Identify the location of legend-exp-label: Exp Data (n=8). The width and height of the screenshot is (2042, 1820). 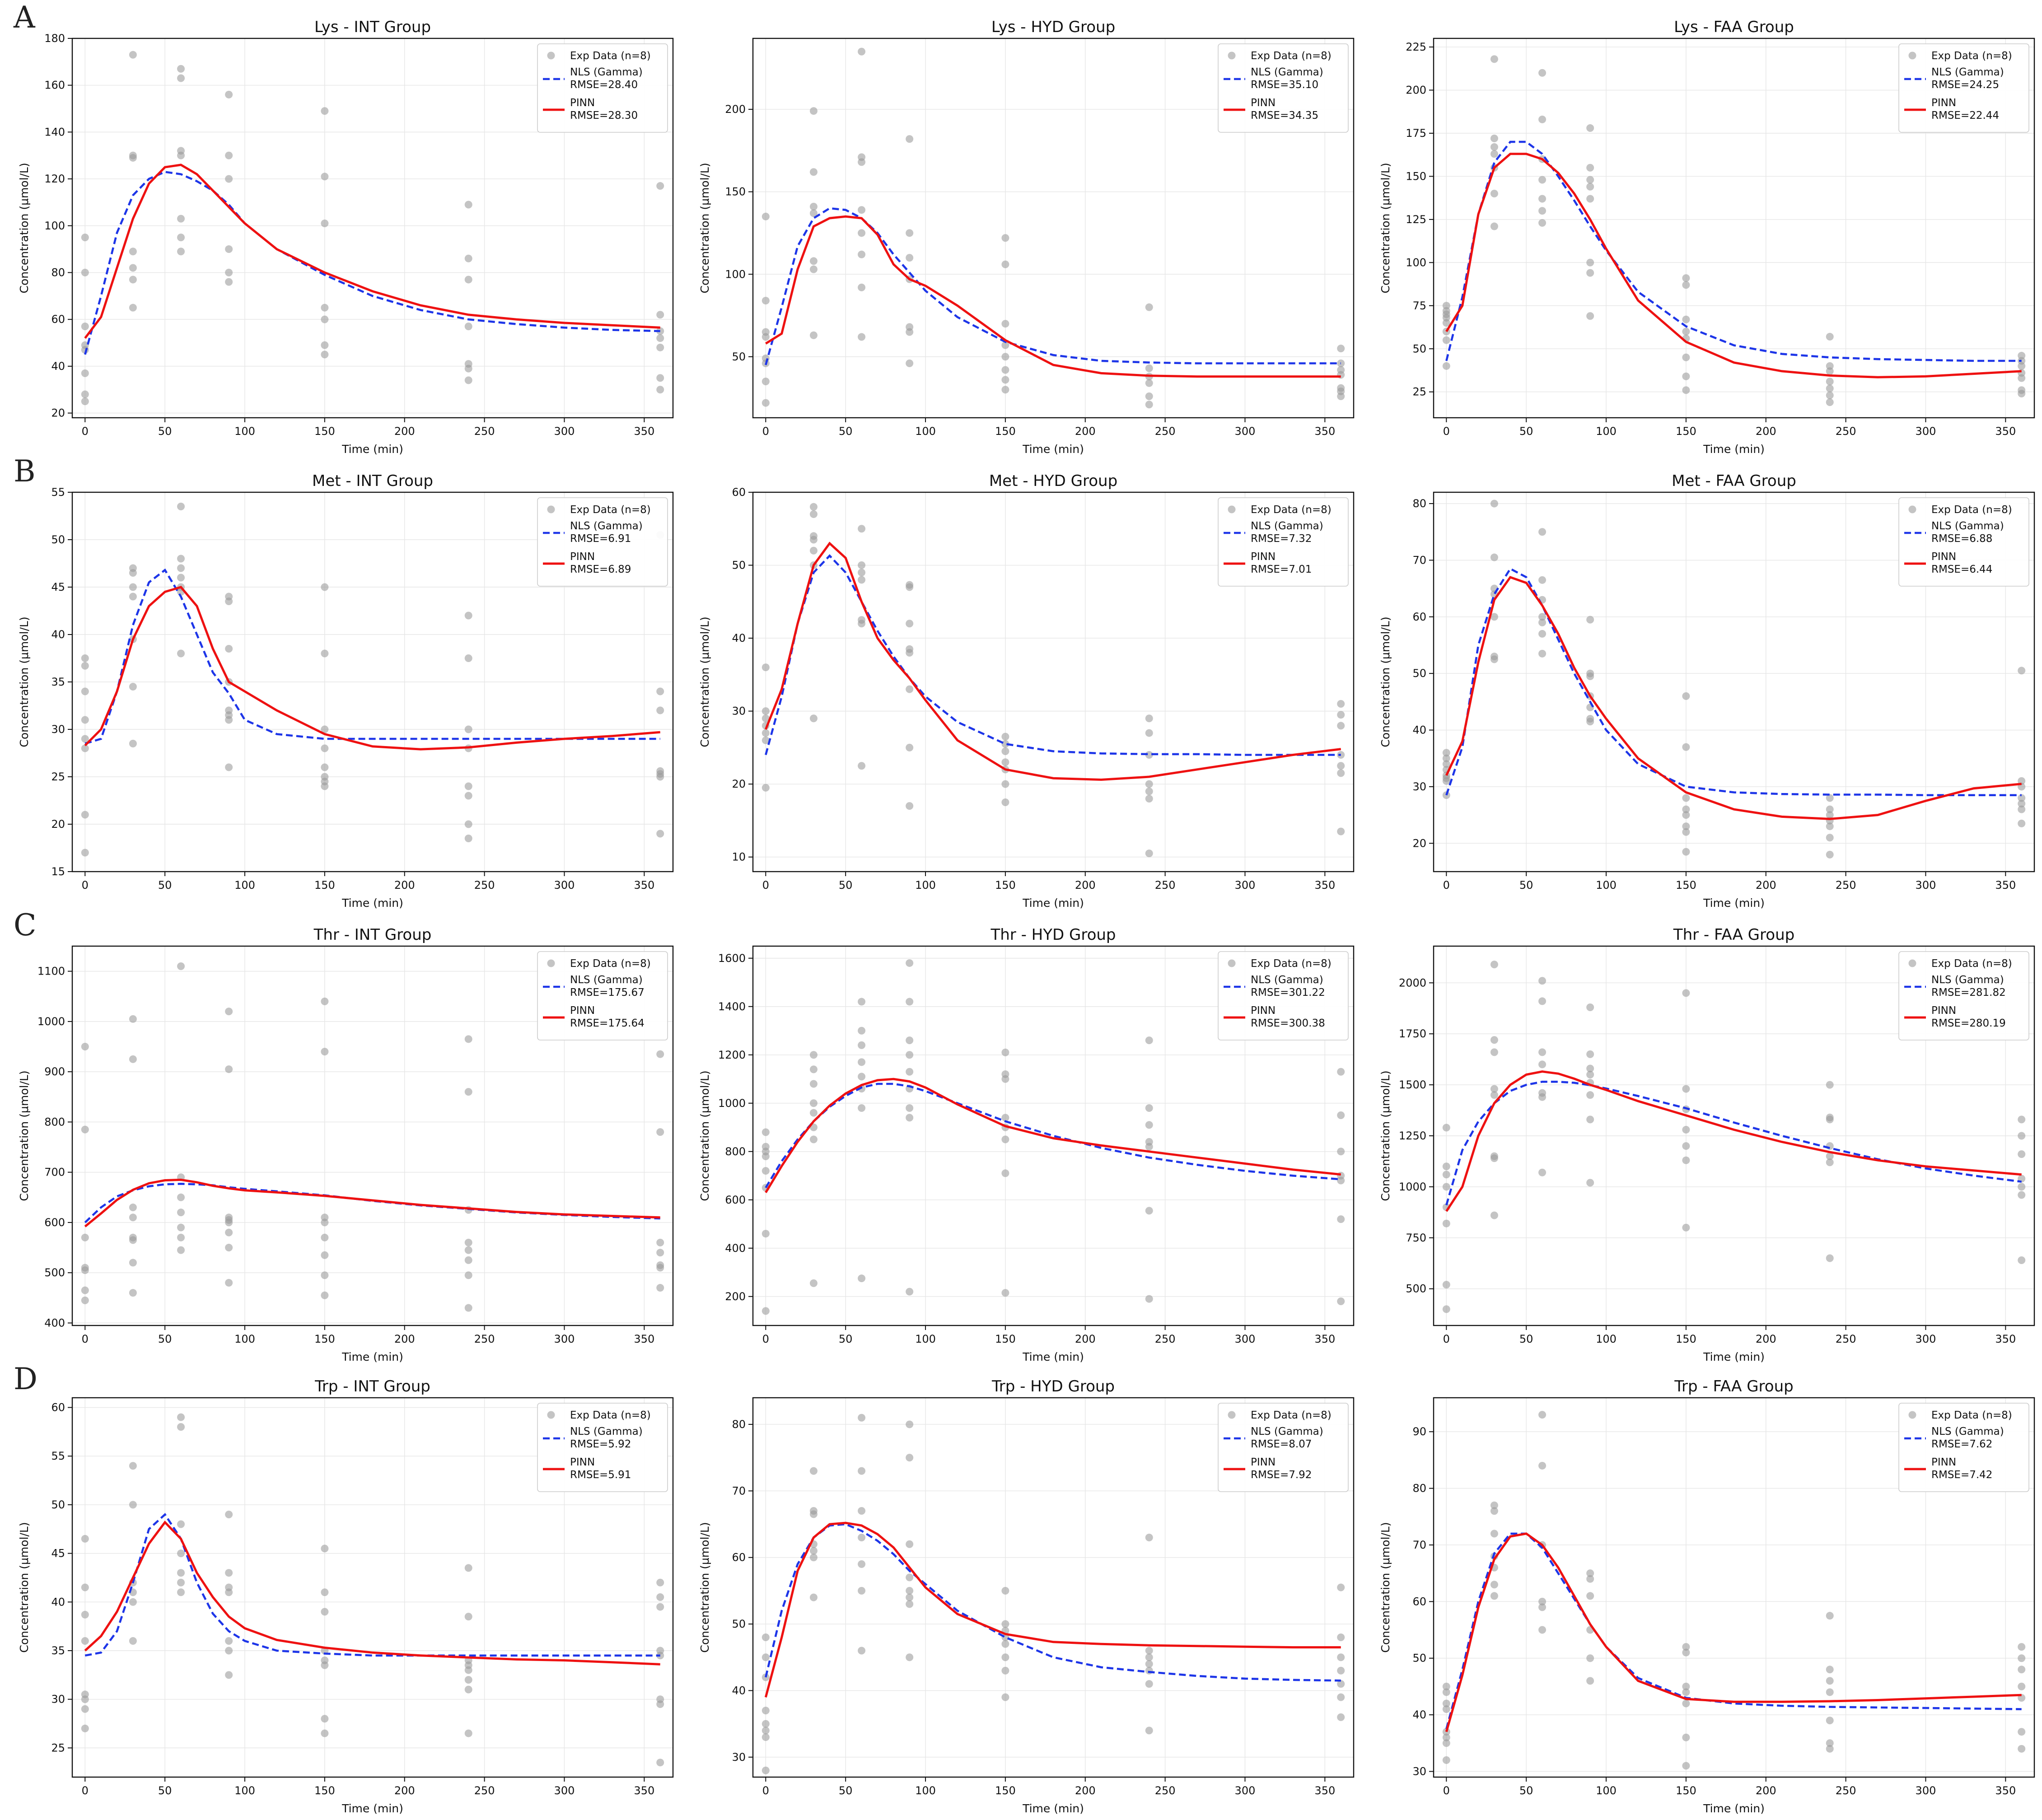
(1291, 56).